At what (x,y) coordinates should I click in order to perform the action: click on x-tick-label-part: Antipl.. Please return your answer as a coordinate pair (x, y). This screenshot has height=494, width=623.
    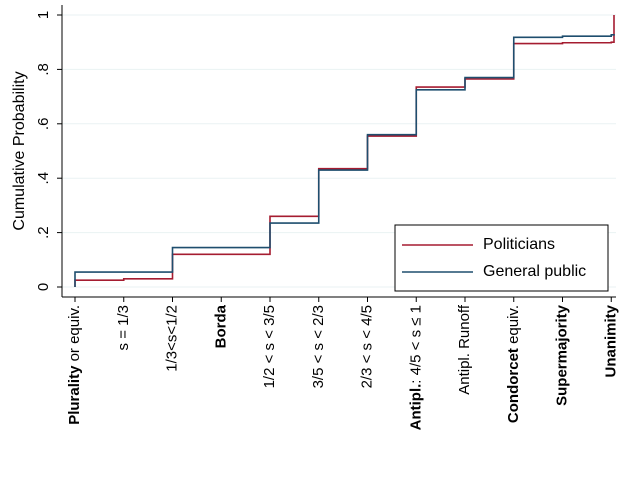
    Looking at the image, I should click on (415, 407).